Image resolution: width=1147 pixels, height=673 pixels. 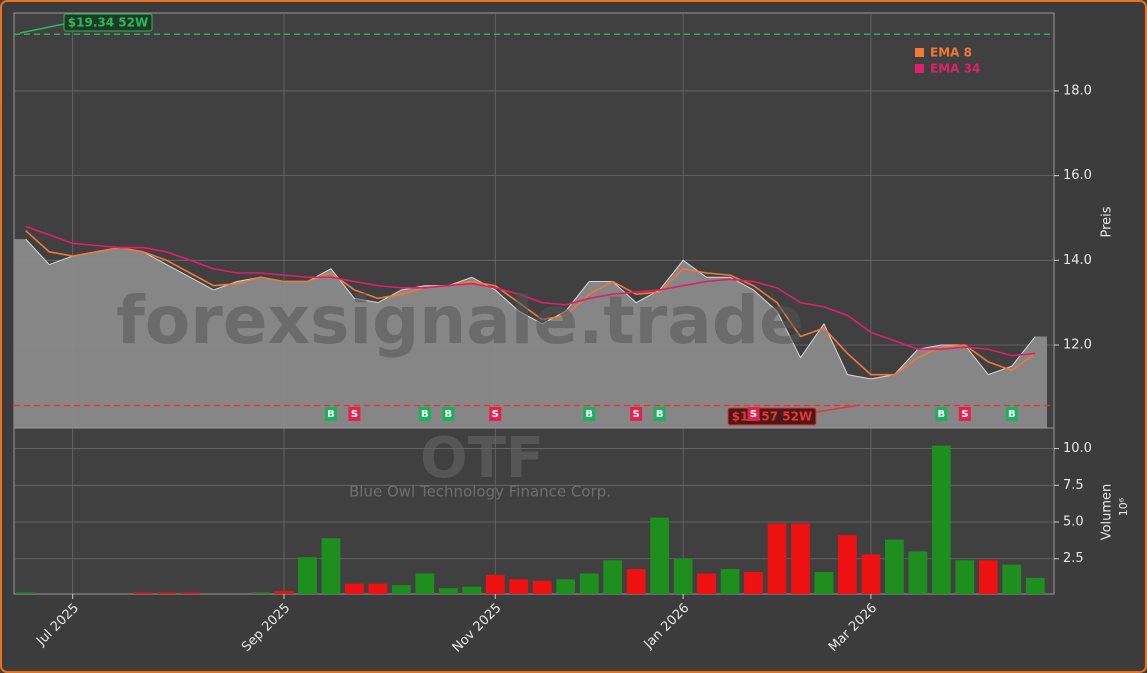 I want to click on y-tick-label: 10.0, so click(x=1077, y=448).